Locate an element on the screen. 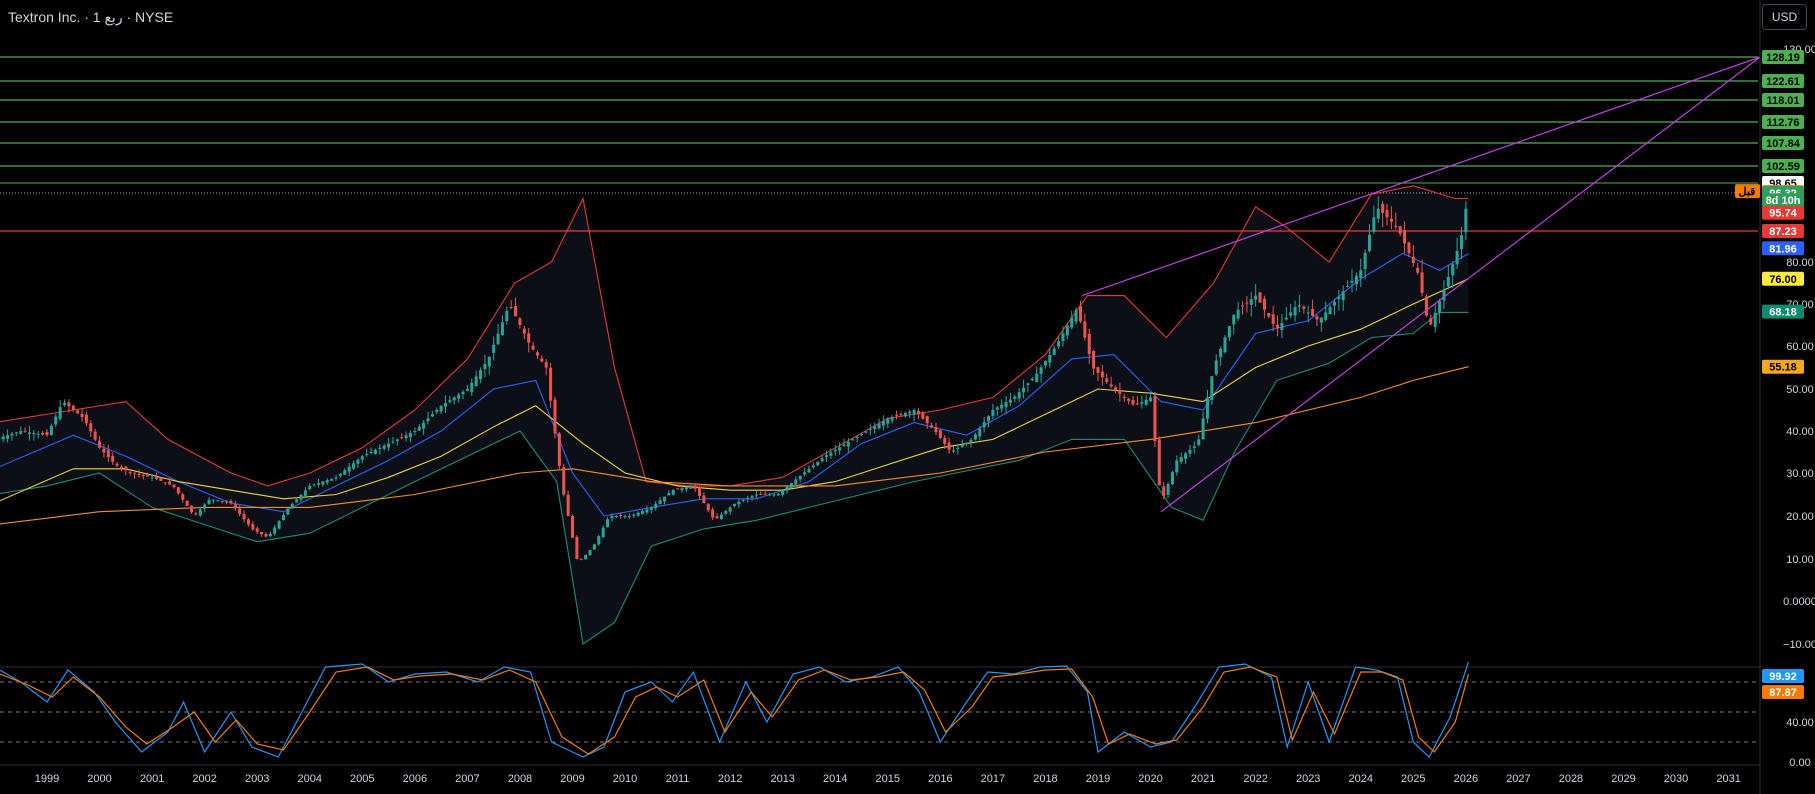 This screenshot has width=1815, height=794. x-tick-label: 2007 is located at coordinates (467, 779).